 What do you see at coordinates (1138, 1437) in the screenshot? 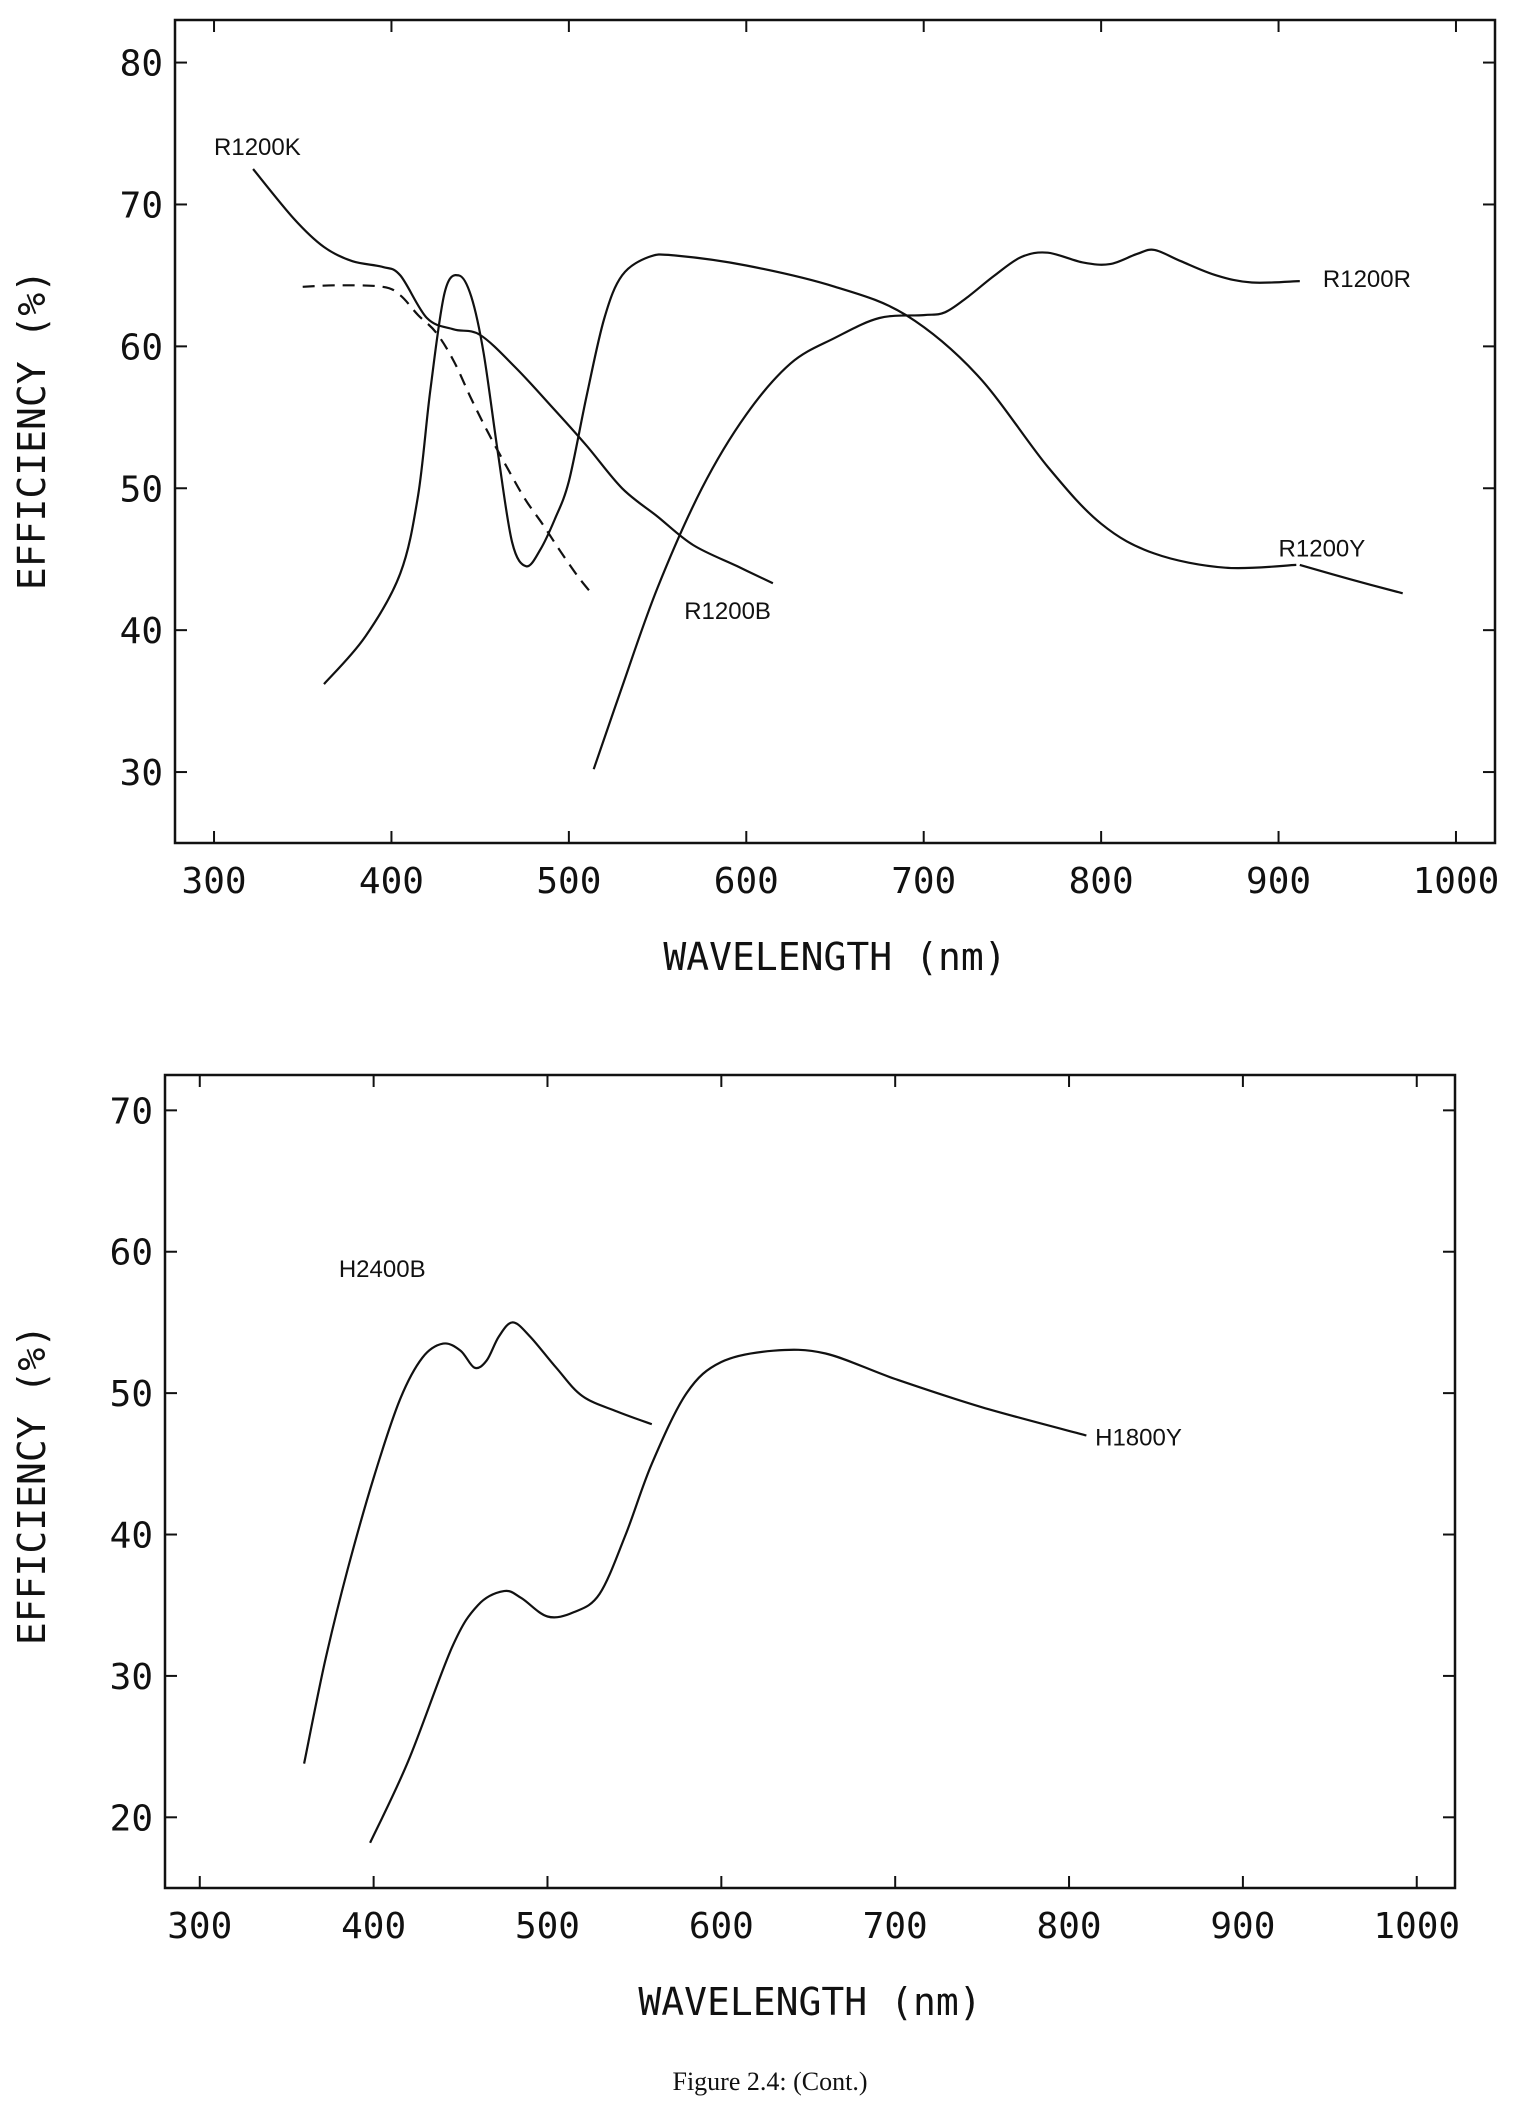
I see `series-label: H1800Y` at bounding box center [1138, 1437].